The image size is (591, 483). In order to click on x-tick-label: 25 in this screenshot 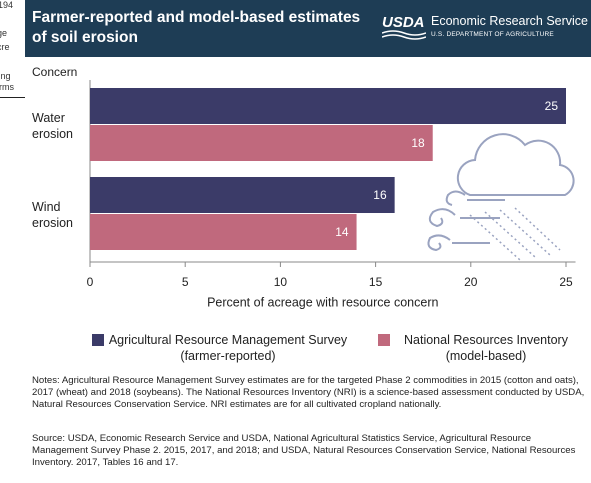, I will do `click(566, 282)`.